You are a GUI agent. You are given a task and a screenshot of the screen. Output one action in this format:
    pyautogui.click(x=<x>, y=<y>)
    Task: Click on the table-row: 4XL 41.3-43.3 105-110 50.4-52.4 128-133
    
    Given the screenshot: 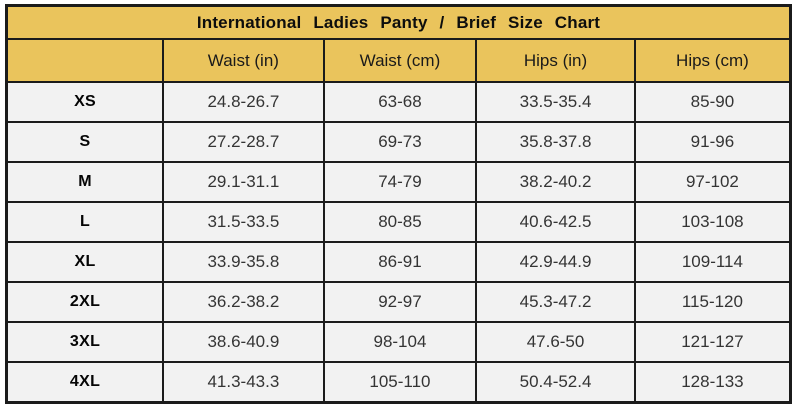 What is the action you would take?
    pyautogui.click(x=398, y=382)
    